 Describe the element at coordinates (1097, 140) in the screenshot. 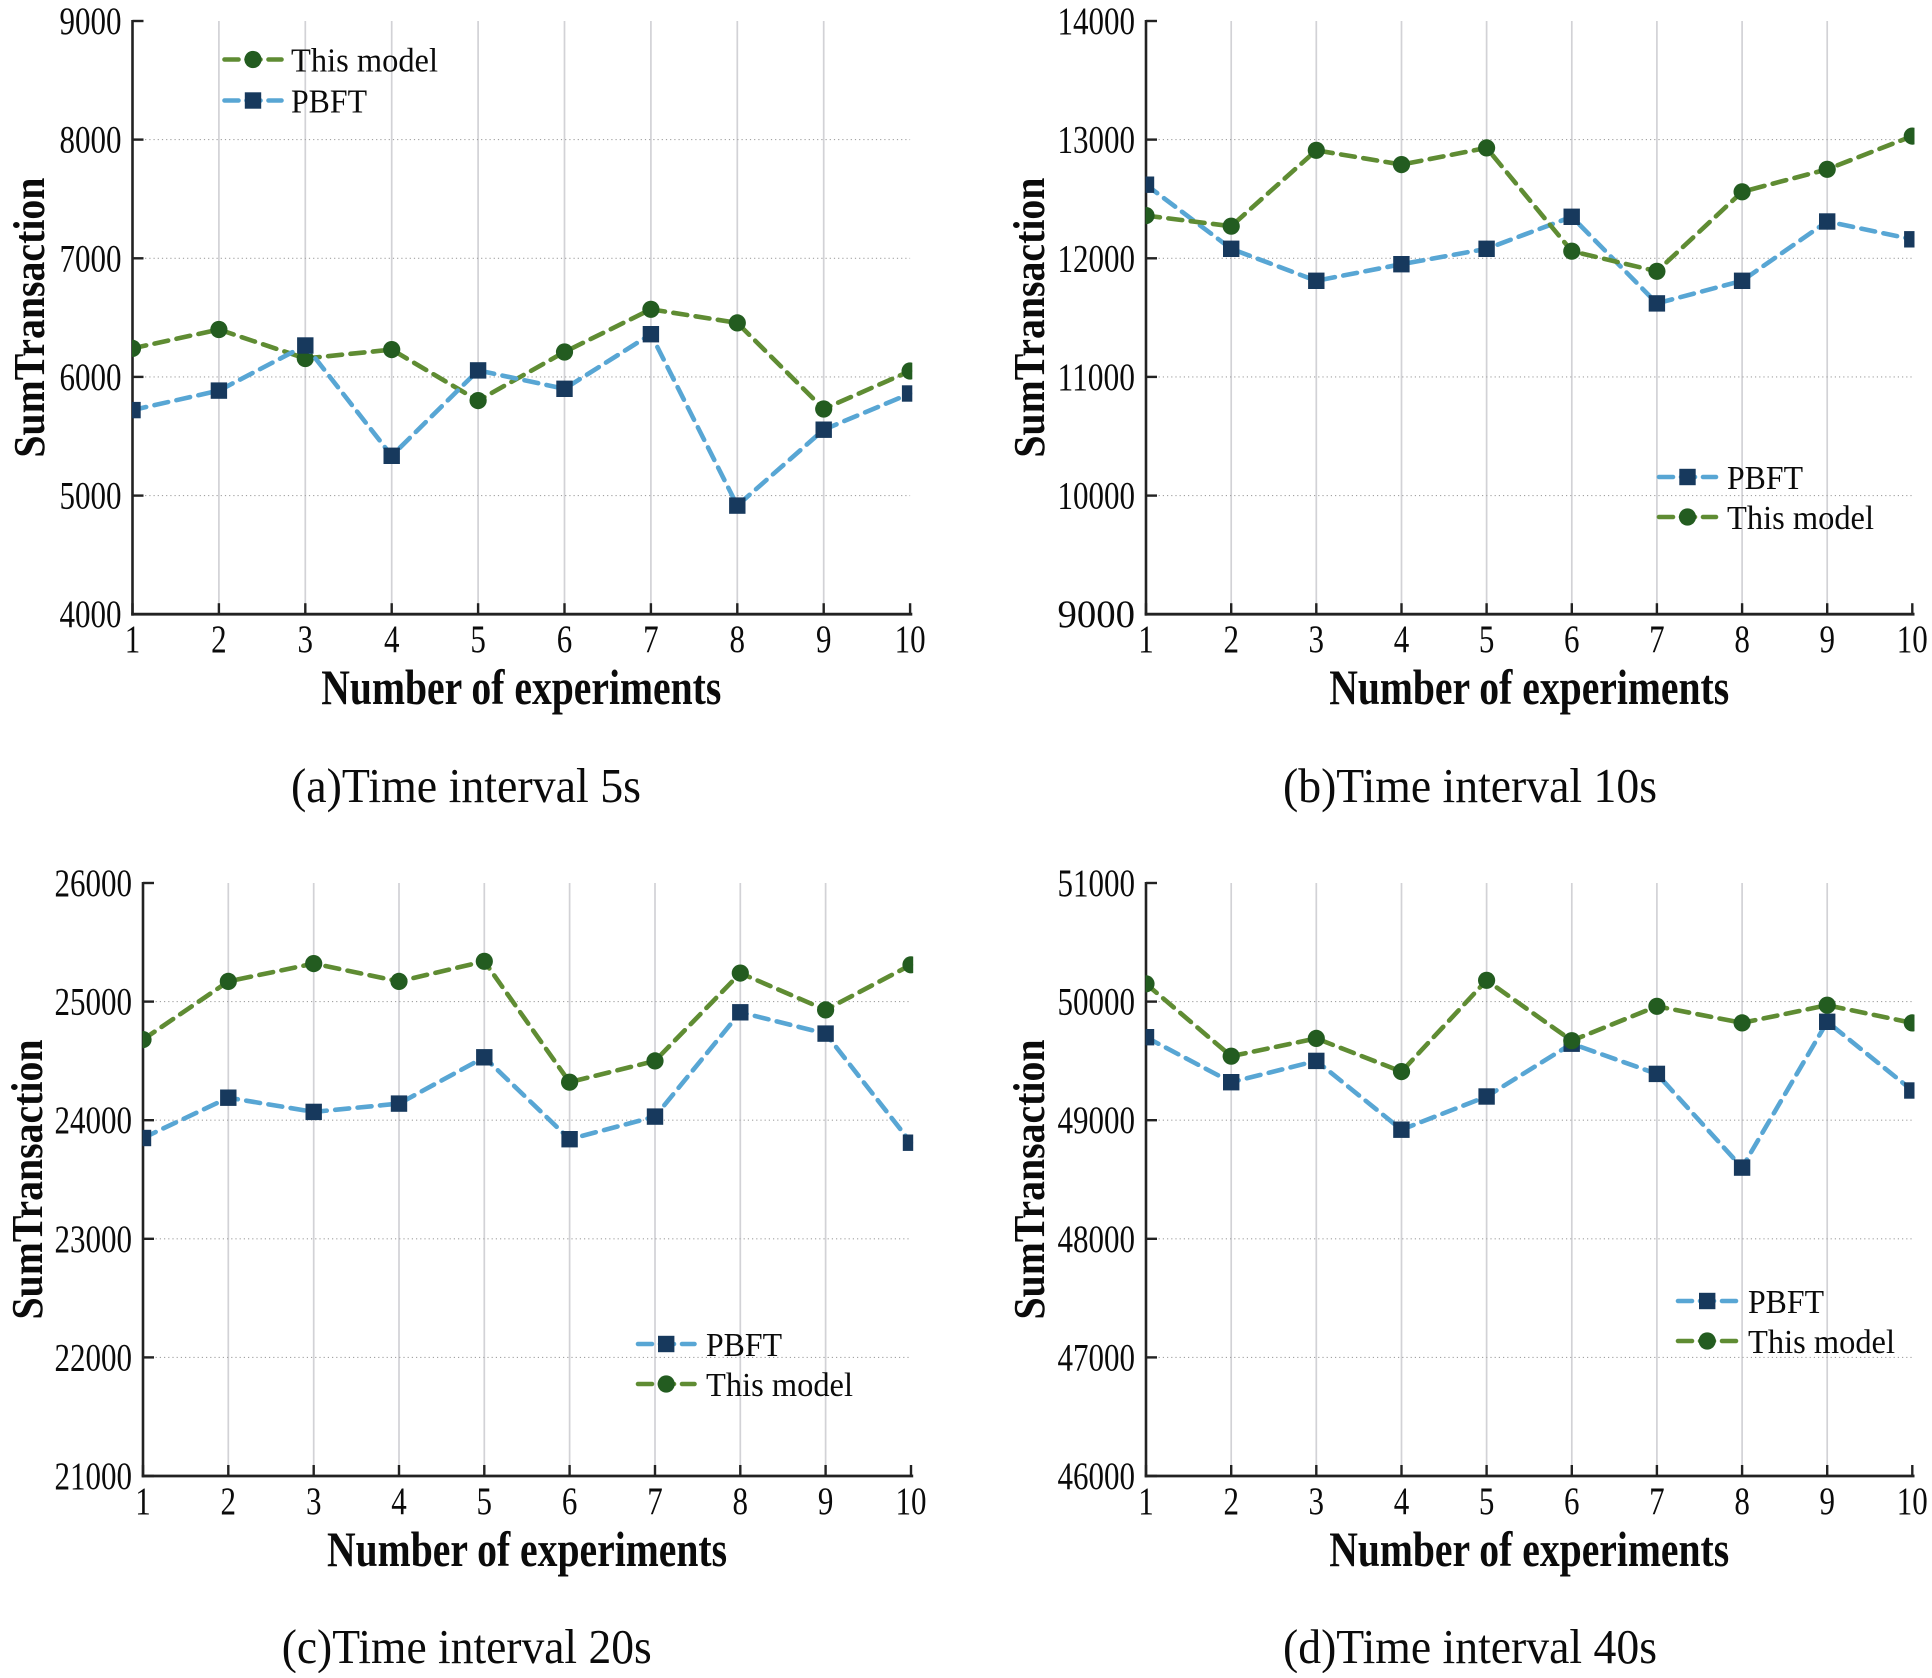

I see `svg-text: 13000` at that location.